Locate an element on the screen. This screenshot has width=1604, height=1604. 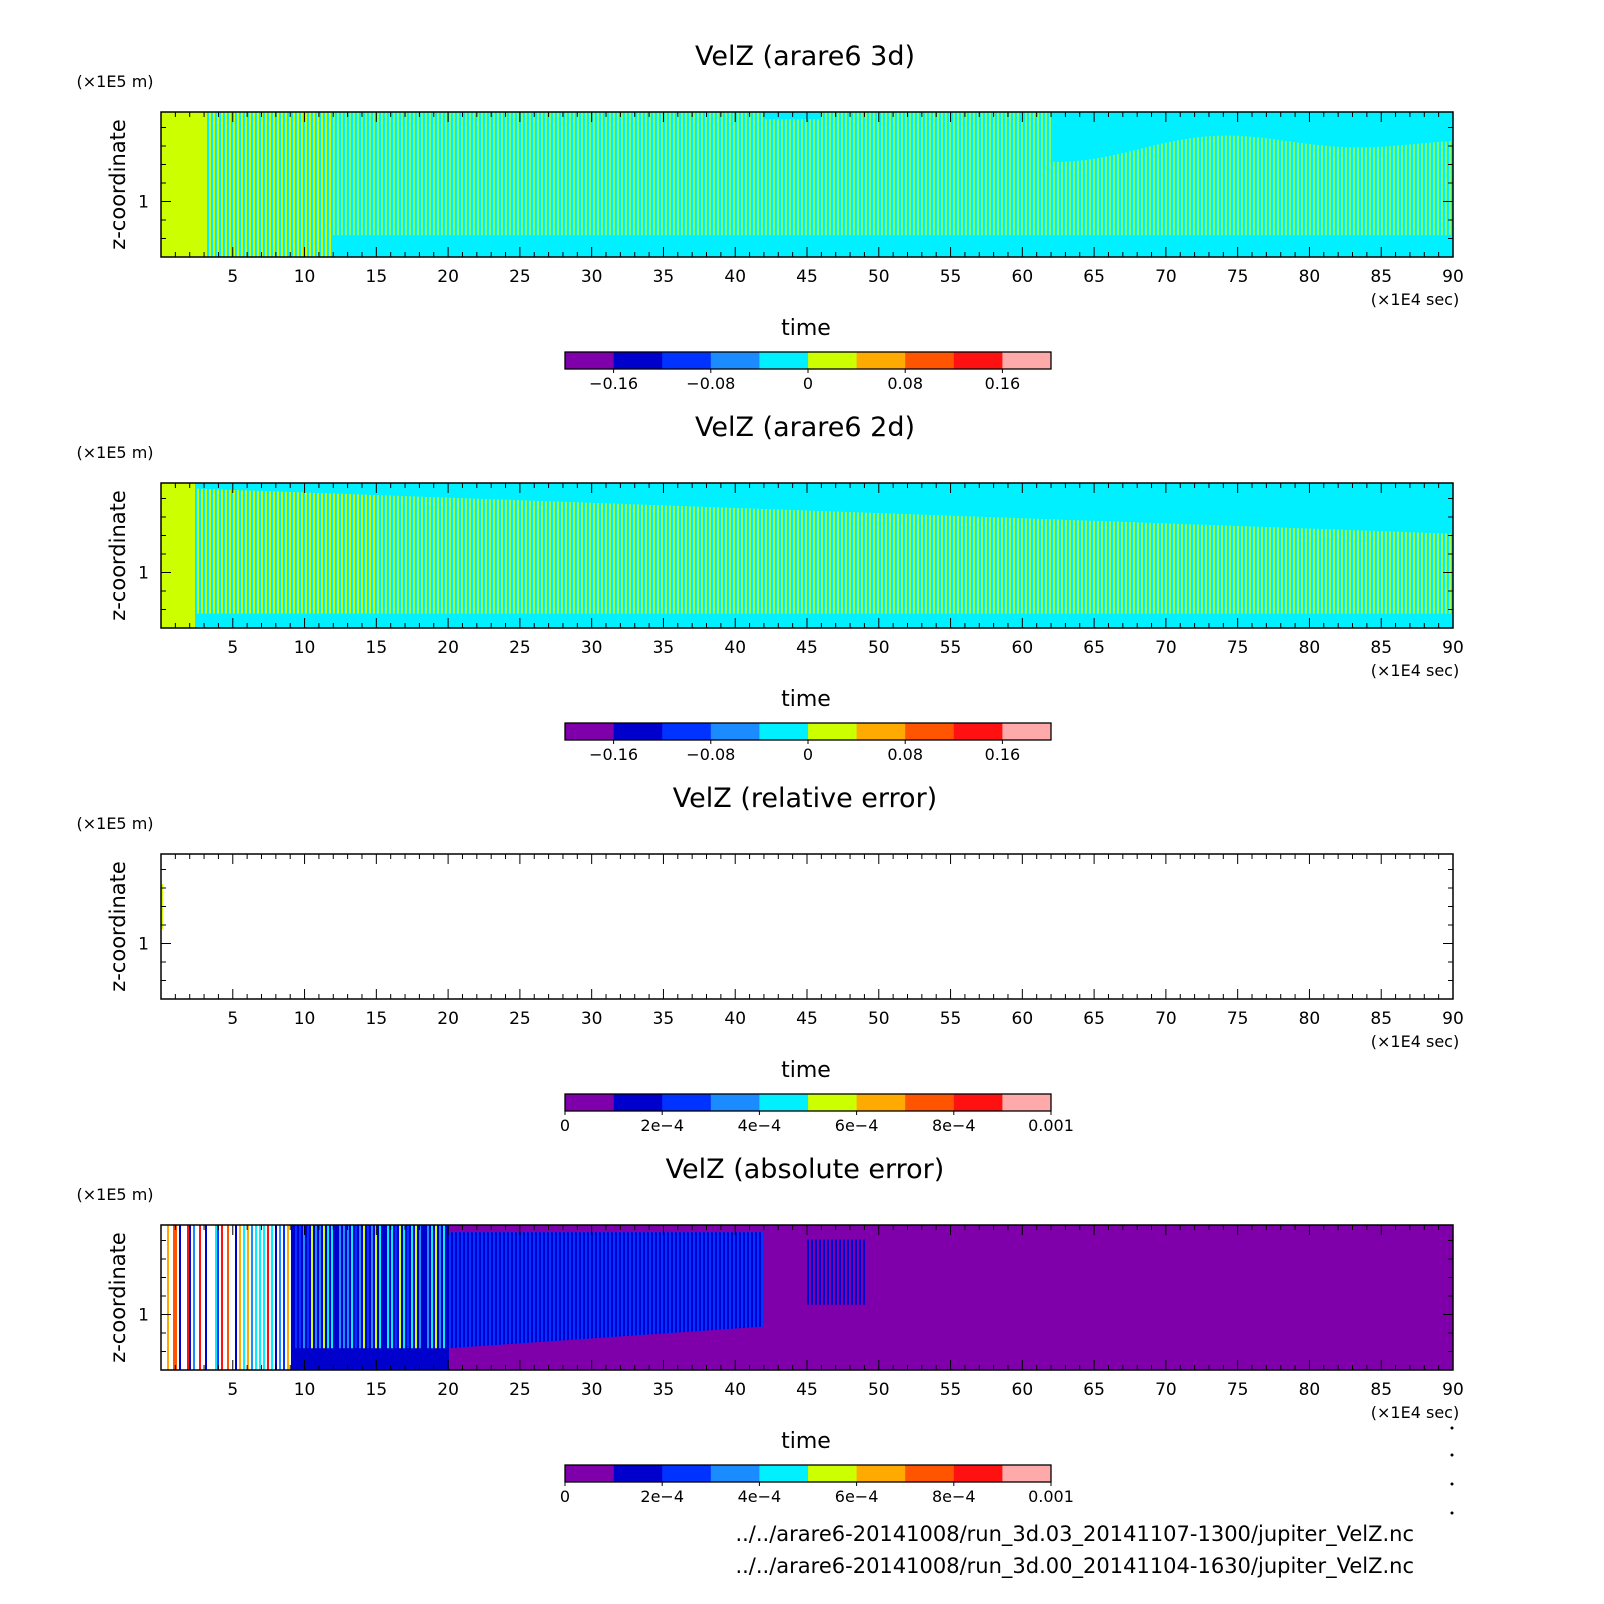
colorbar: 0 2e−4 4e−4 6e−4 8e−4 0.001 is located at coordinates (817, 1485).